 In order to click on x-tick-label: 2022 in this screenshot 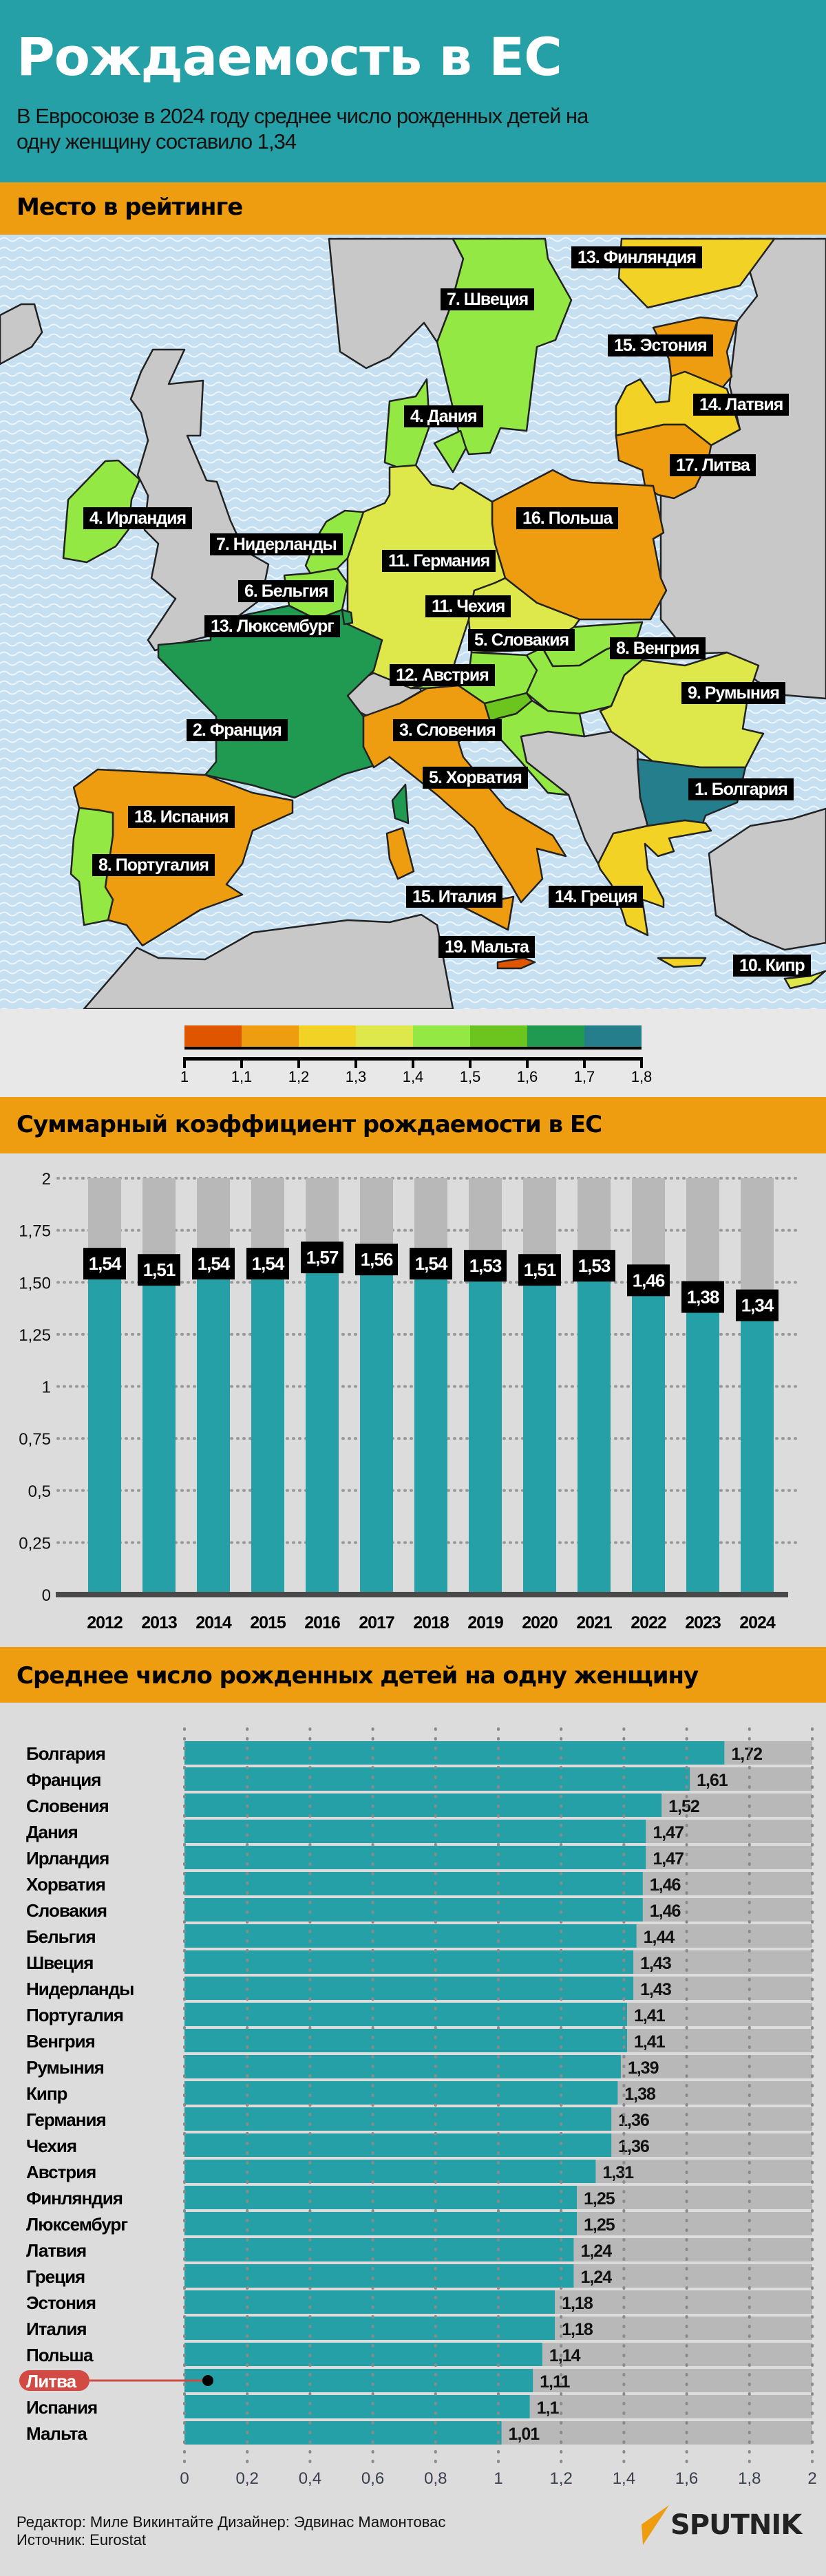, I will do `click(649, 1622)`.